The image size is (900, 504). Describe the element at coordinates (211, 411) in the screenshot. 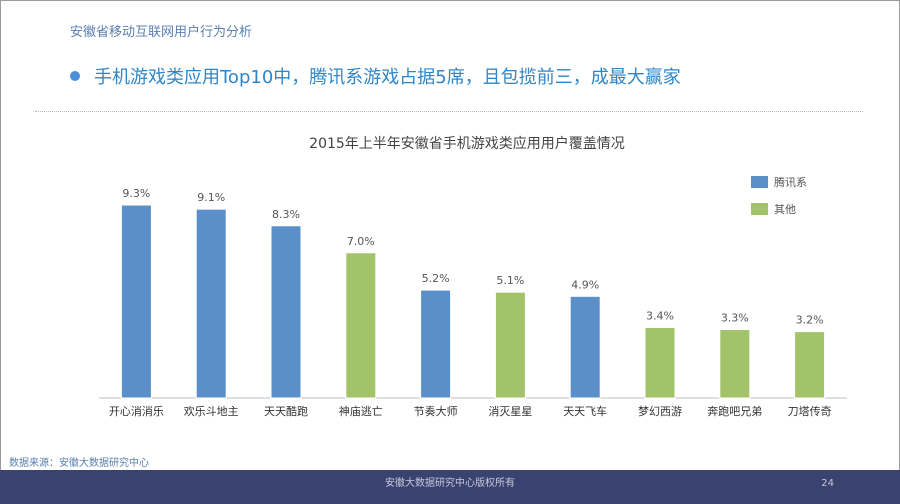

I see `x-tick-label: 欢乐斗地主` at that location.